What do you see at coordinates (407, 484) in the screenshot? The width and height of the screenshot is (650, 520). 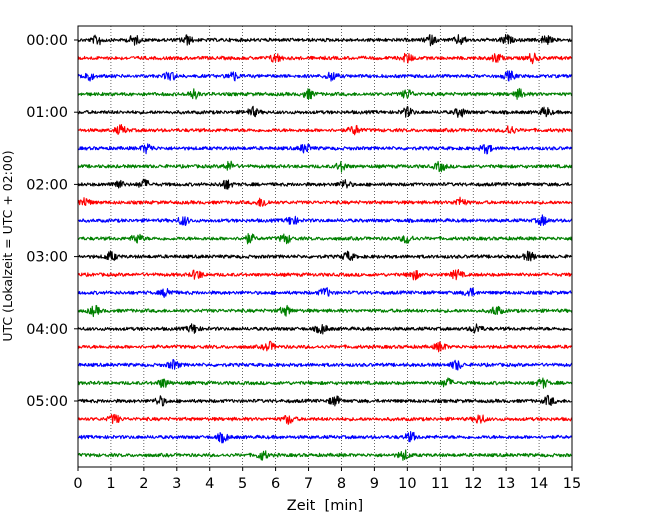 I see `x-tick-label: 10` at bounding box center [407, 484].